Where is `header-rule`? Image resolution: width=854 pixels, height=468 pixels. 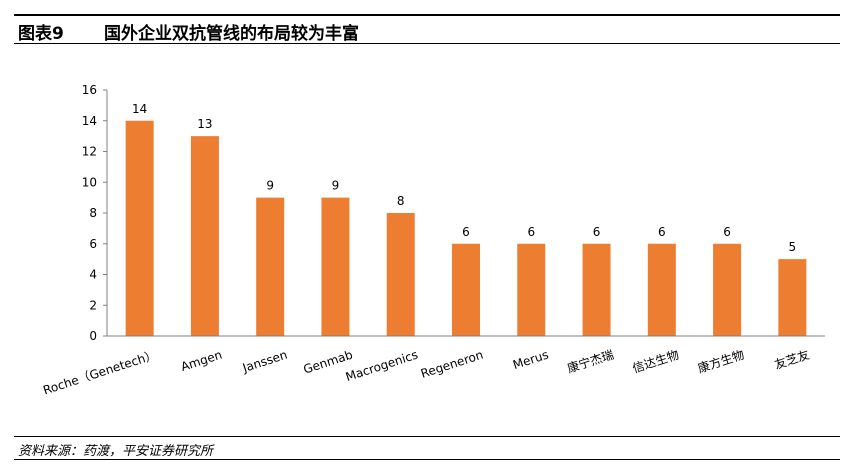
header-rule is located at coordinates (427, 15).